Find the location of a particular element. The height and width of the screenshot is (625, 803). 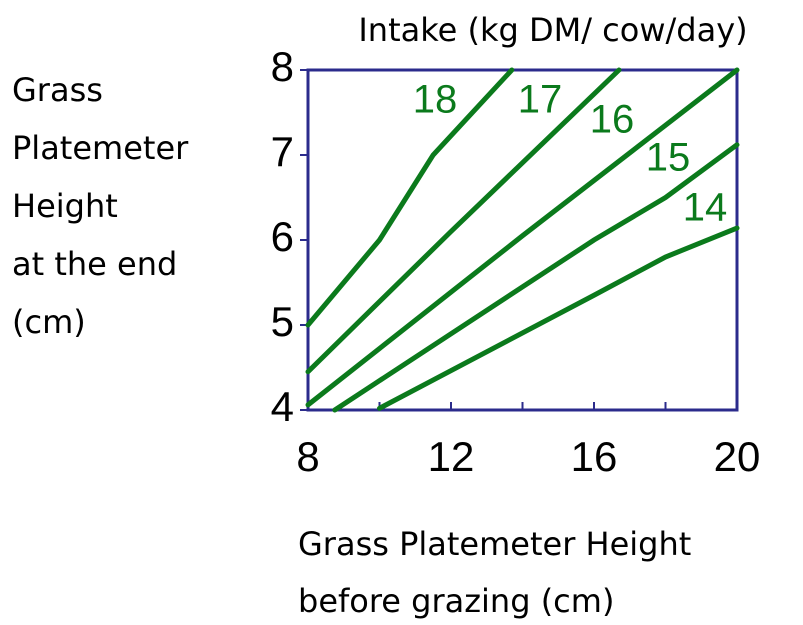

x-axis-label: before grazing (cm) is located at coordinates (456, 601).